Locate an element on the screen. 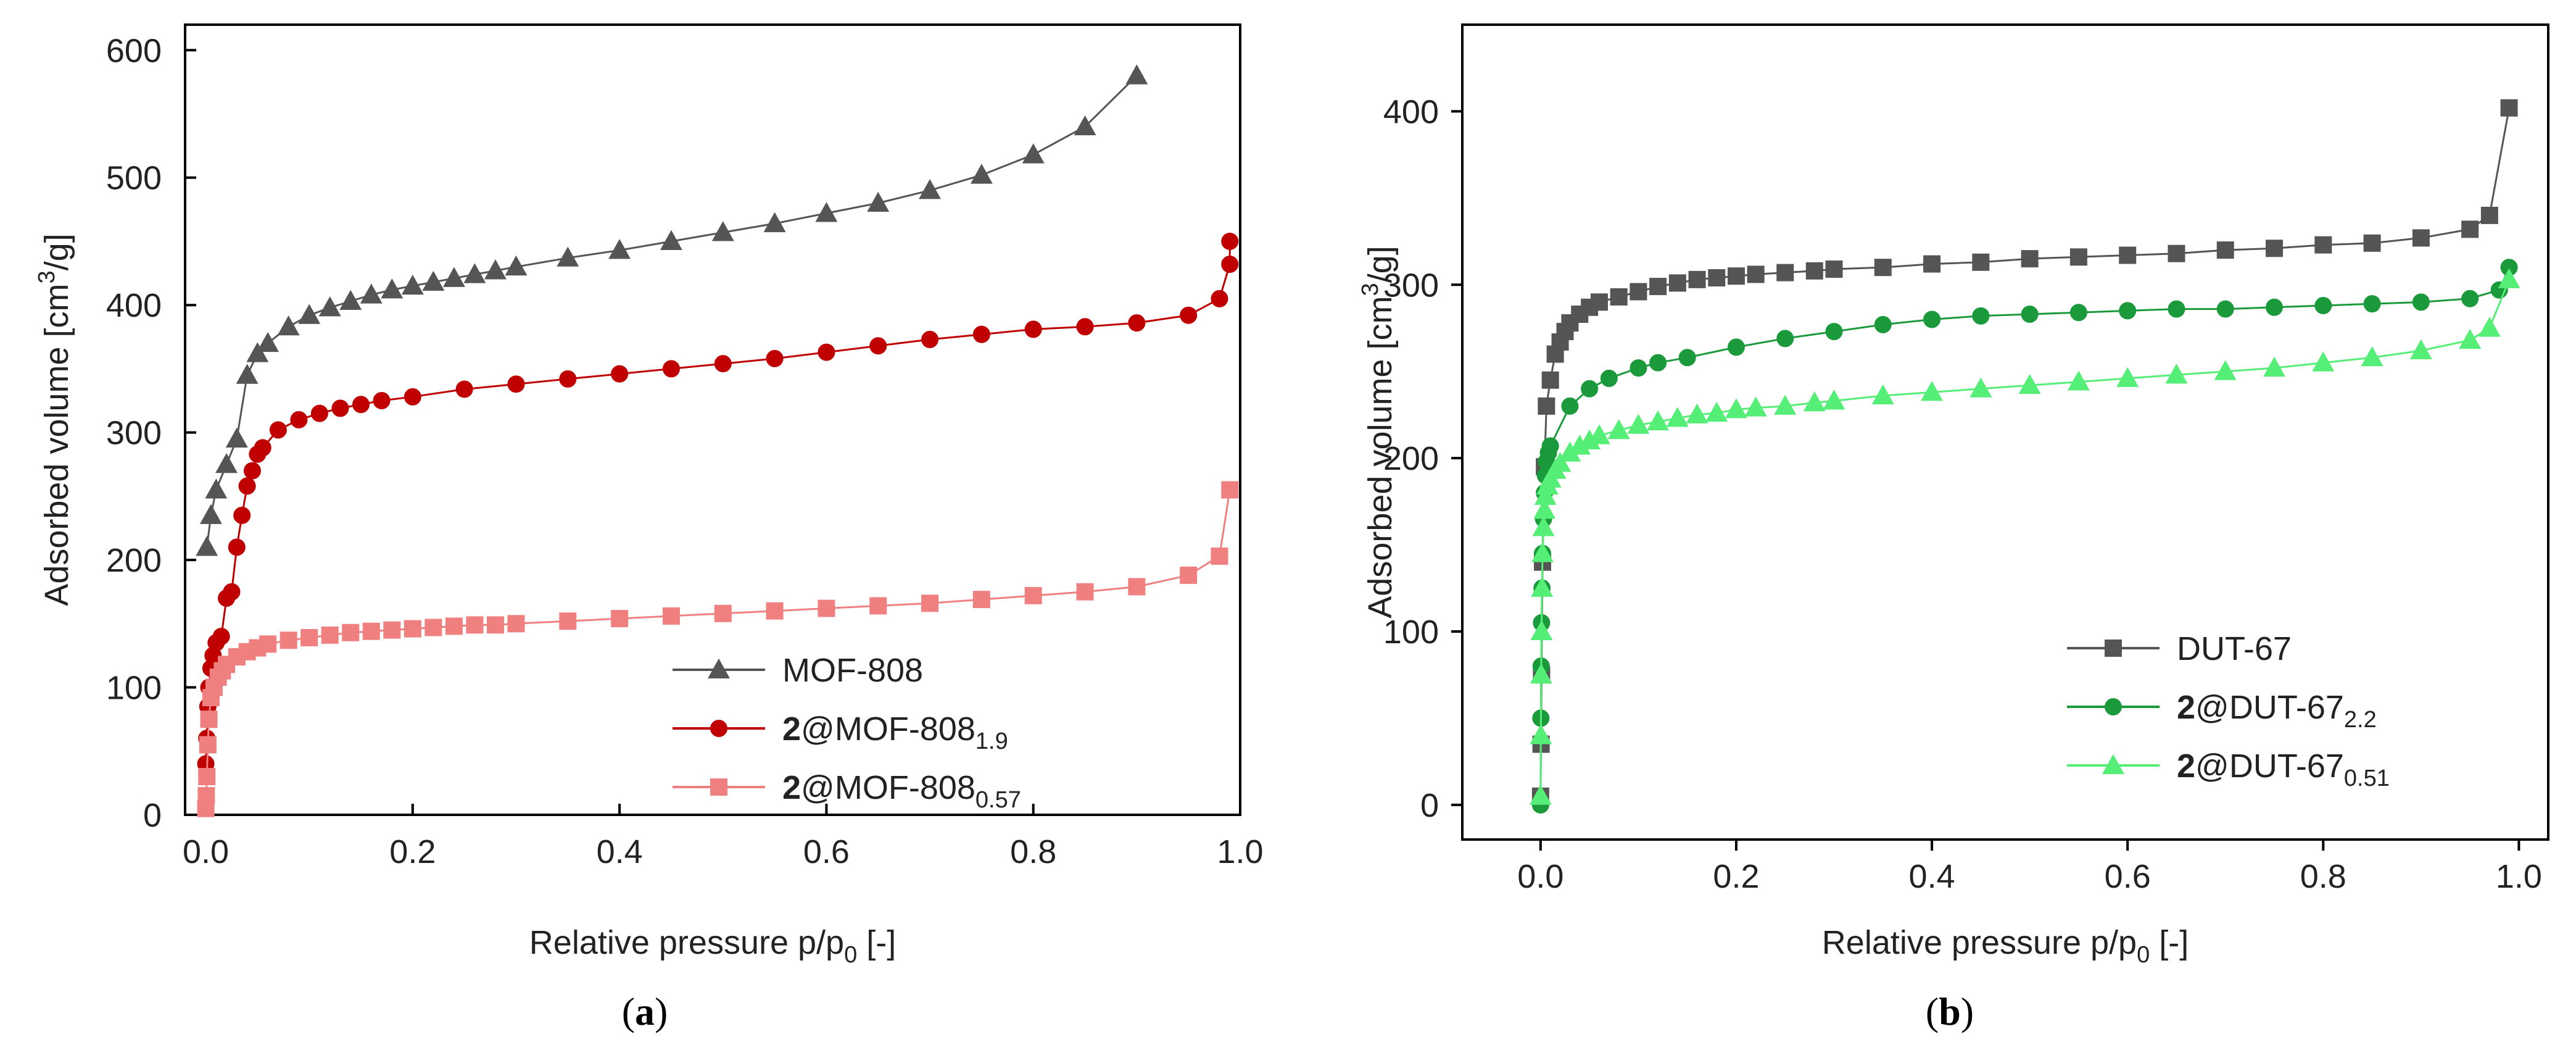 This screenshot has width=2576, height=1042. x-tick-label-a: 0.6 is located at coordinates (826, 851).